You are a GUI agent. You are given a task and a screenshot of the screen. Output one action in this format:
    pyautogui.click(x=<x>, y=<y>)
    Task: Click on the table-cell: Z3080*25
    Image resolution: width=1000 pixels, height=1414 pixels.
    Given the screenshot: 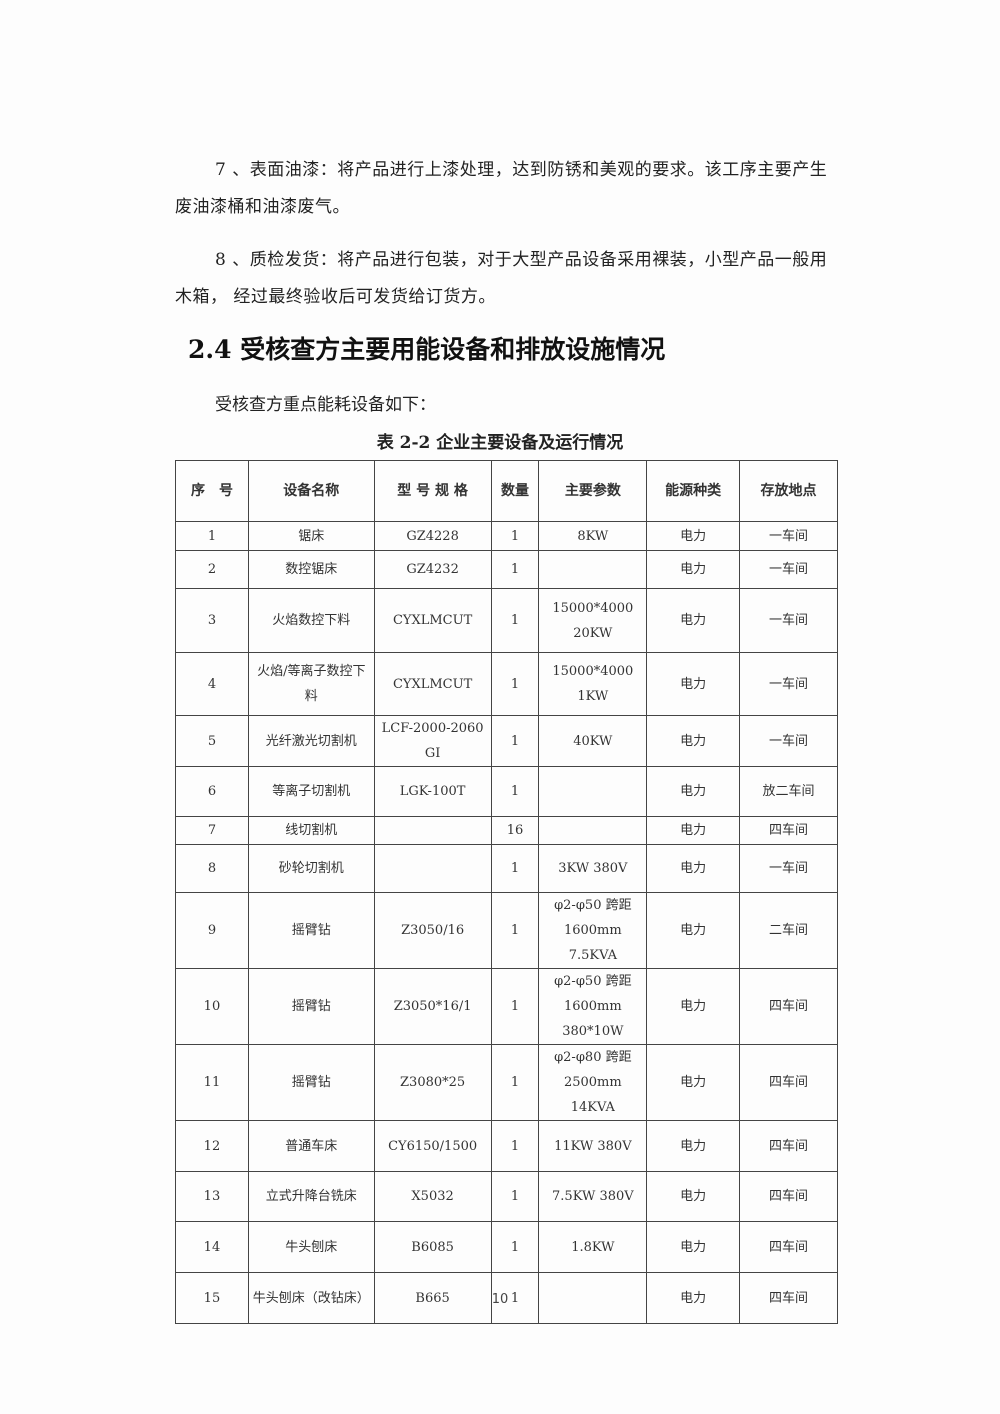 What is the action you would take?
    pyautogui.click(x=432, y=1082)
    